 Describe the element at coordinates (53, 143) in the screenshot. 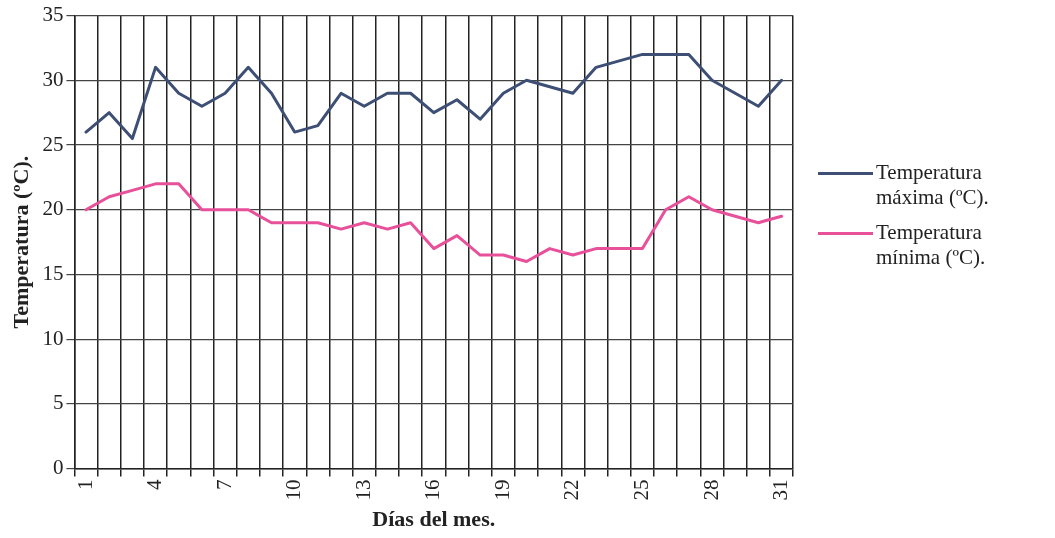

I see `y-tick-label: 25` at that location.